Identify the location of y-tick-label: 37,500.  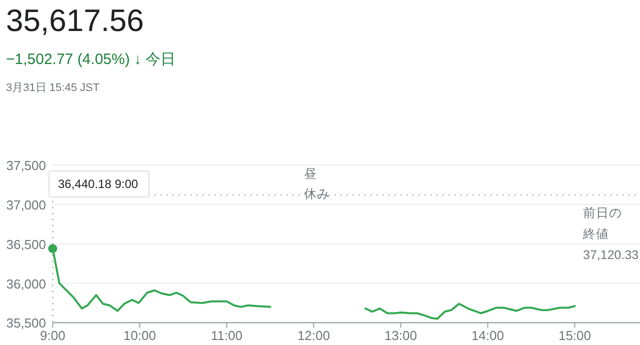
(26, 165).